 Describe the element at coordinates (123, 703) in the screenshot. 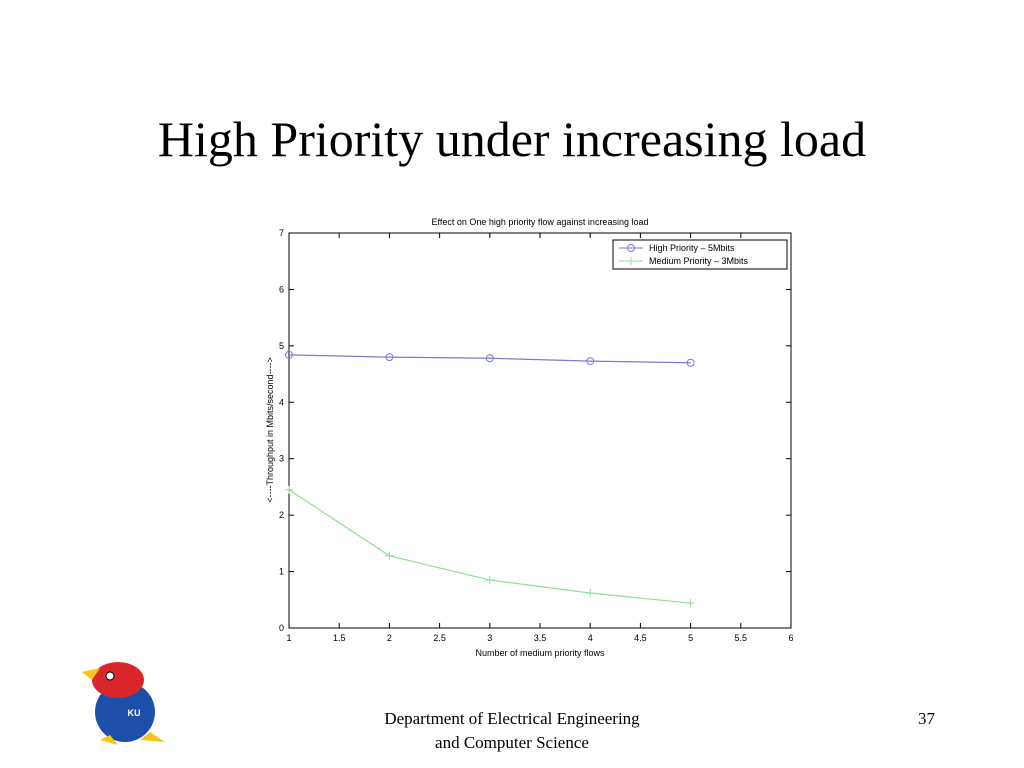

I see `logo: KU` at that location.